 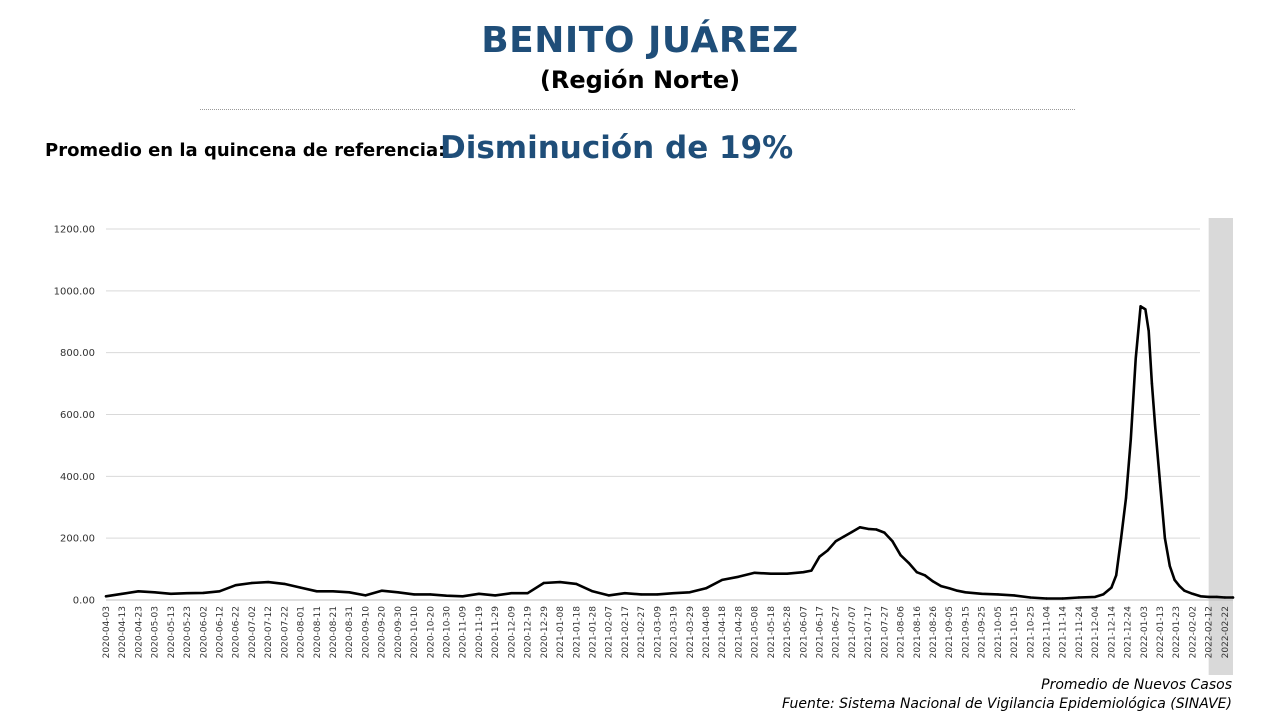 What do you see at coordinates (640, 80) in the screenshot?
I see `page-subtitle: (Región Norte)` at bounding box center [640, 80].